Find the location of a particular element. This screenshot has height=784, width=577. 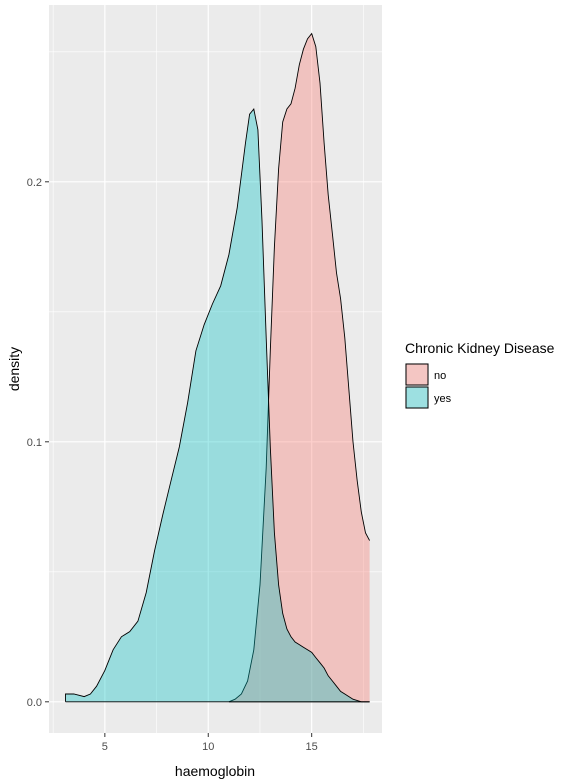

y-tick-label-0: 0.0 is located at coordinates (34, 703).